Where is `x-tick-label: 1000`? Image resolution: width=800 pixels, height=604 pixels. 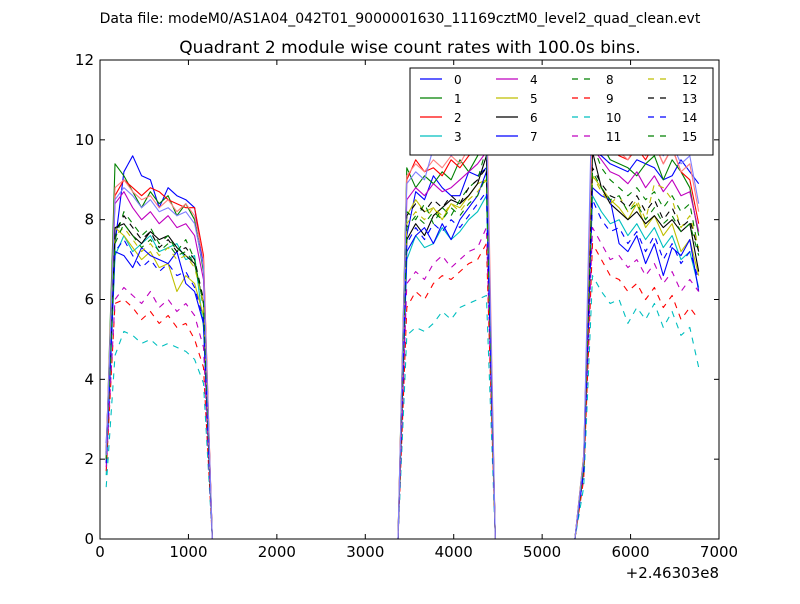
x-tick-label: 1000 is located at coordinates (188, 552).